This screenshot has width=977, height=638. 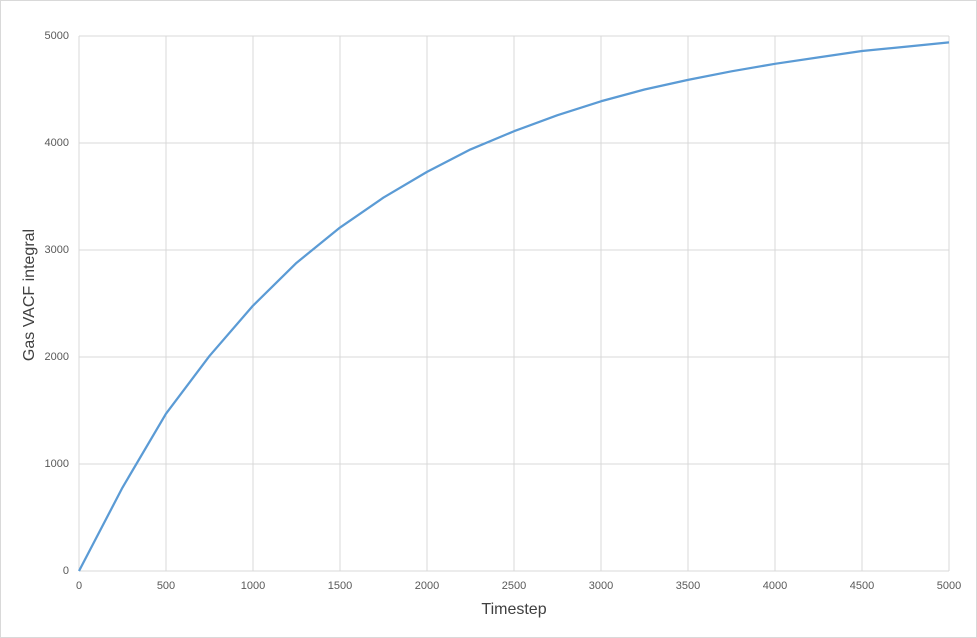 What do you see at coordinates (513, 609) in the screenshot?
I see `x-axis-title: Timestep` at bounding box center [513, 609].